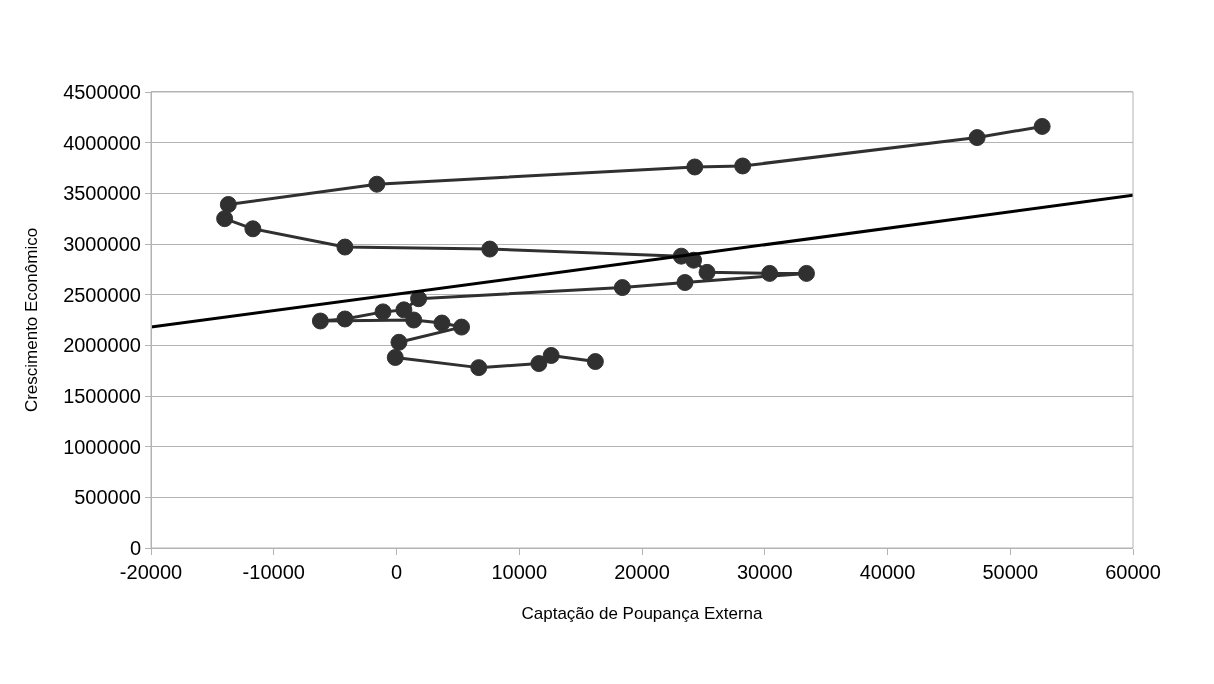  Describe the element at coordinates (887, 572) in the screenshot. I see `x-tick-label: 40000` at that location.